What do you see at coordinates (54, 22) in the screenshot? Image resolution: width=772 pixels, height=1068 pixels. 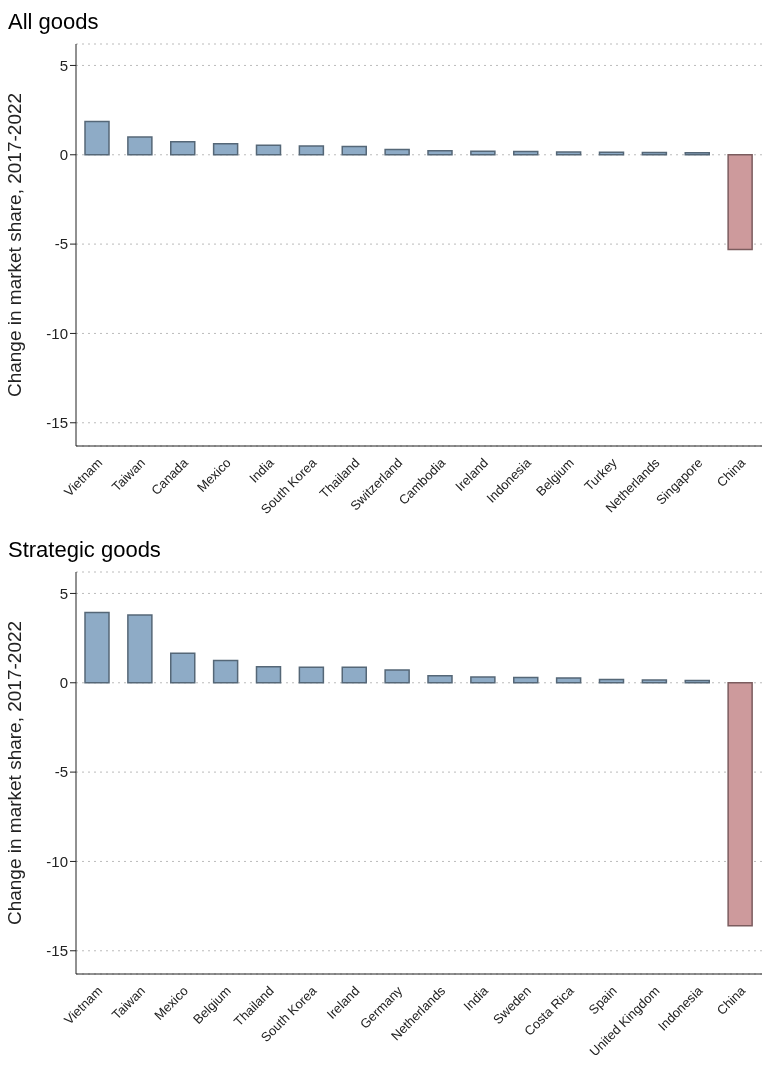 I see `chart-title: All goods` at bounding box center [54, 22].